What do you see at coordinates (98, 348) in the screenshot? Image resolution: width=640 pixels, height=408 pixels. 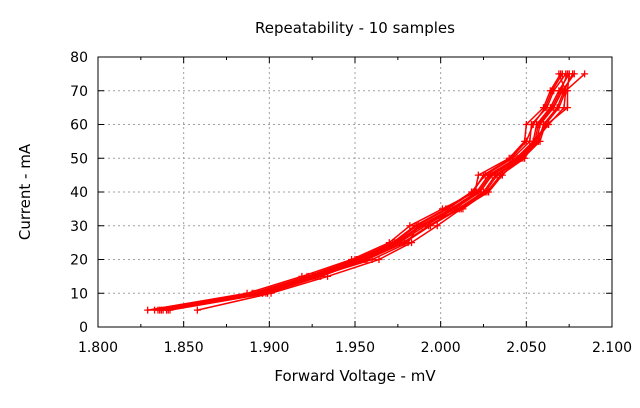 I see `x-tick-label: 1.800` at bounding box center [98, 348].